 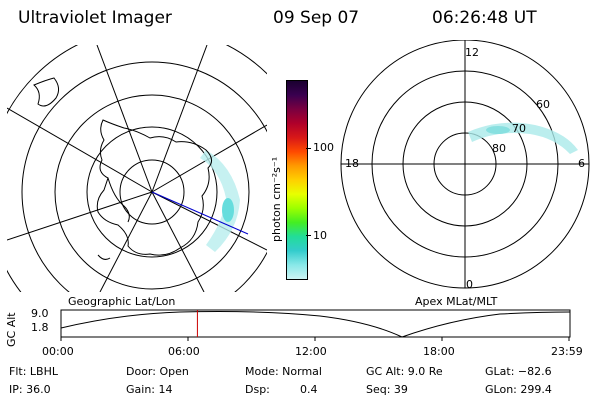 I want to click on coastlines, so click(x=122, y=168).